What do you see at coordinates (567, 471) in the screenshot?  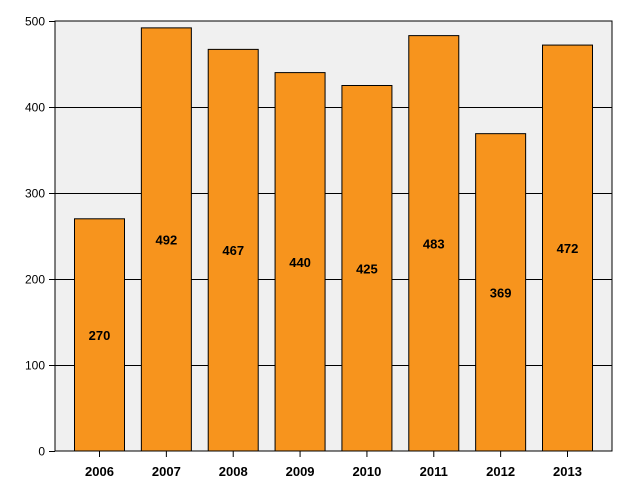 I see `x-tick-label-2013: 2013` at bounding box center [567, 471].